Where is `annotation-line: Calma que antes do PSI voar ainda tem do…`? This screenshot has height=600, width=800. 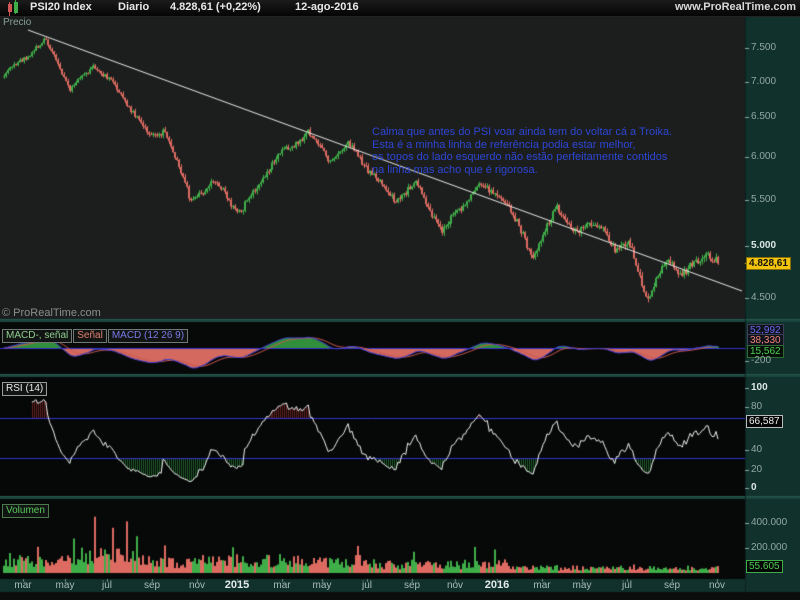 annotation-line: Calma que antes do PSI voar ainda tem do… is located at coordinates (522, 132).